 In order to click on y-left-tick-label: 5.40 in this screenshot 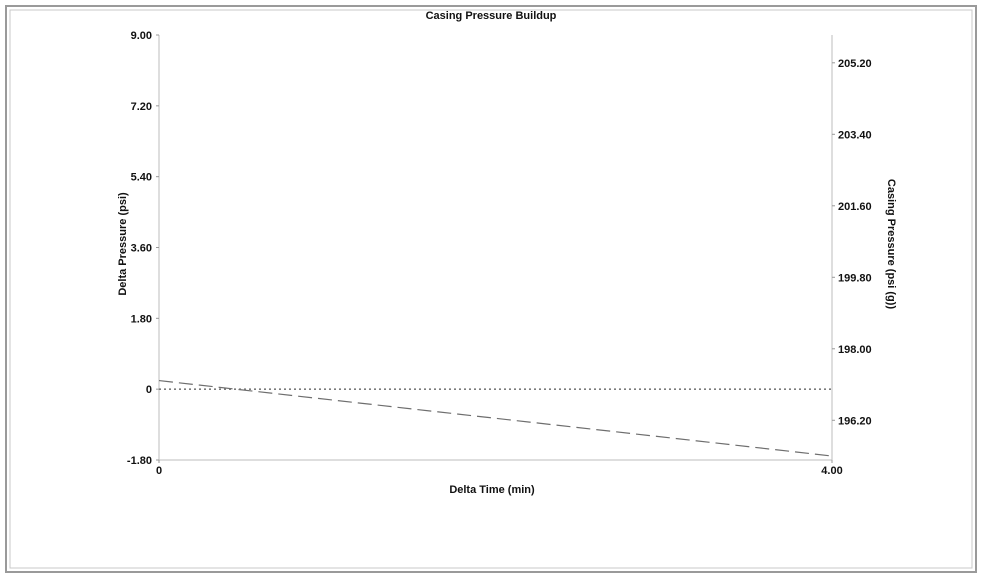, I will do `click(141, 178)`.